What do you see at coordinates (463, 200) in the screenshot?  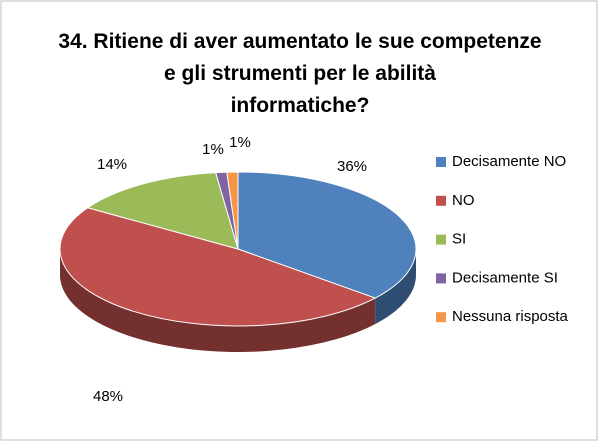 I see `legend-label: NO` at bounding box center [463, 200].